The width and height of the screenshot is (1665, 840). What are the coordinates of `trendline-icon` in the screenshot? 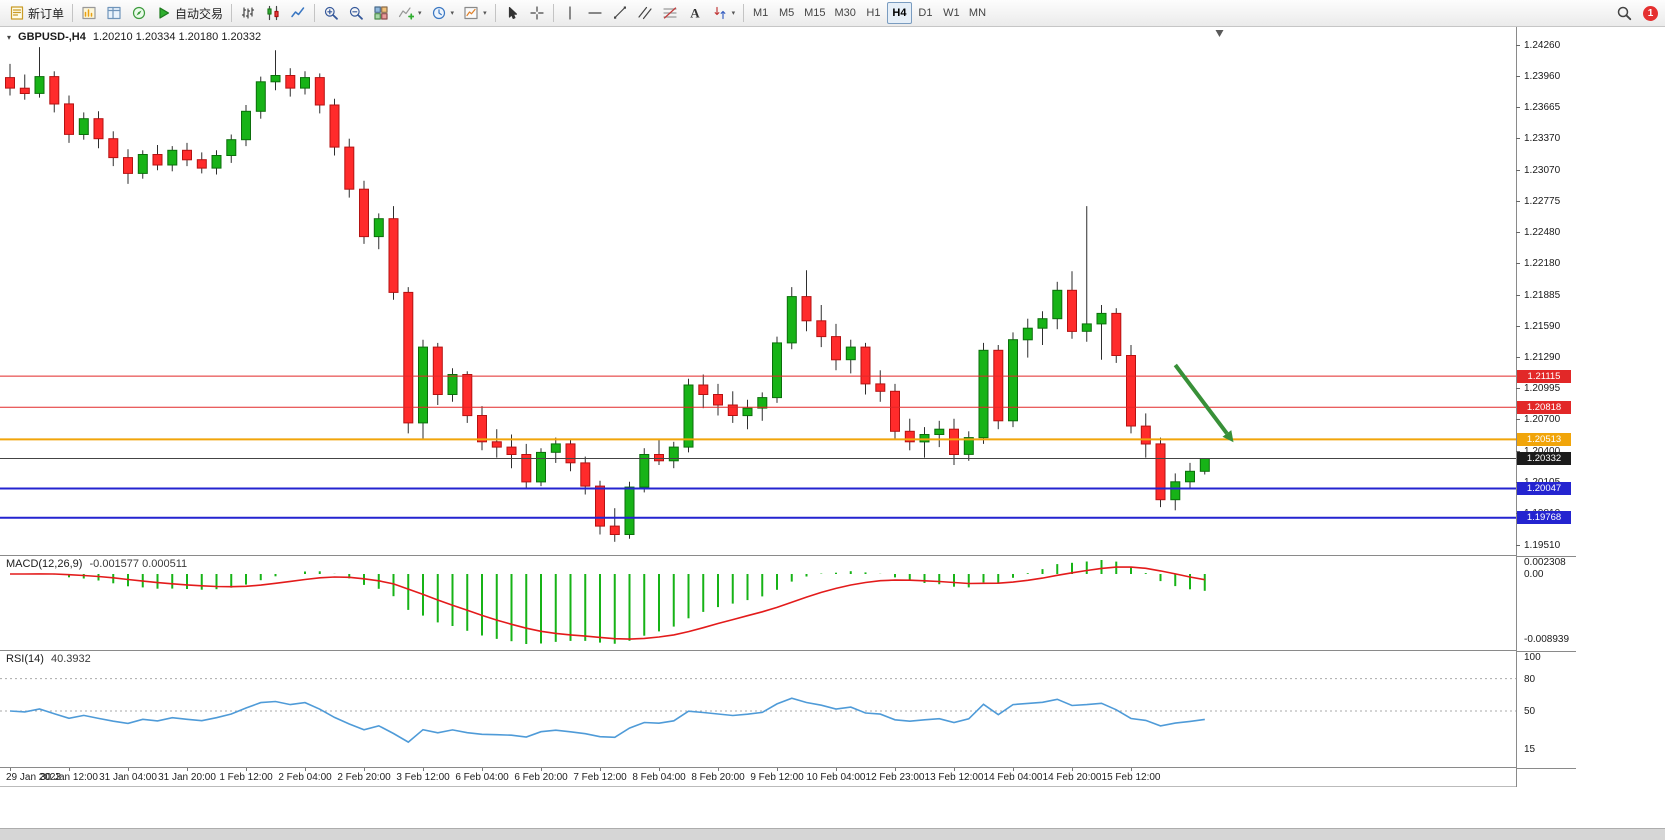 It's located at (620, 13).